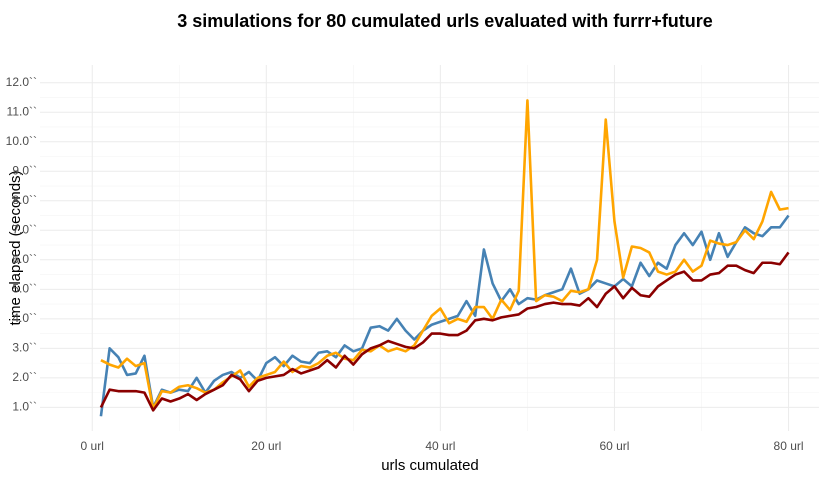  I want to click on y-tick-label: 9.0``, so click(24, 170).